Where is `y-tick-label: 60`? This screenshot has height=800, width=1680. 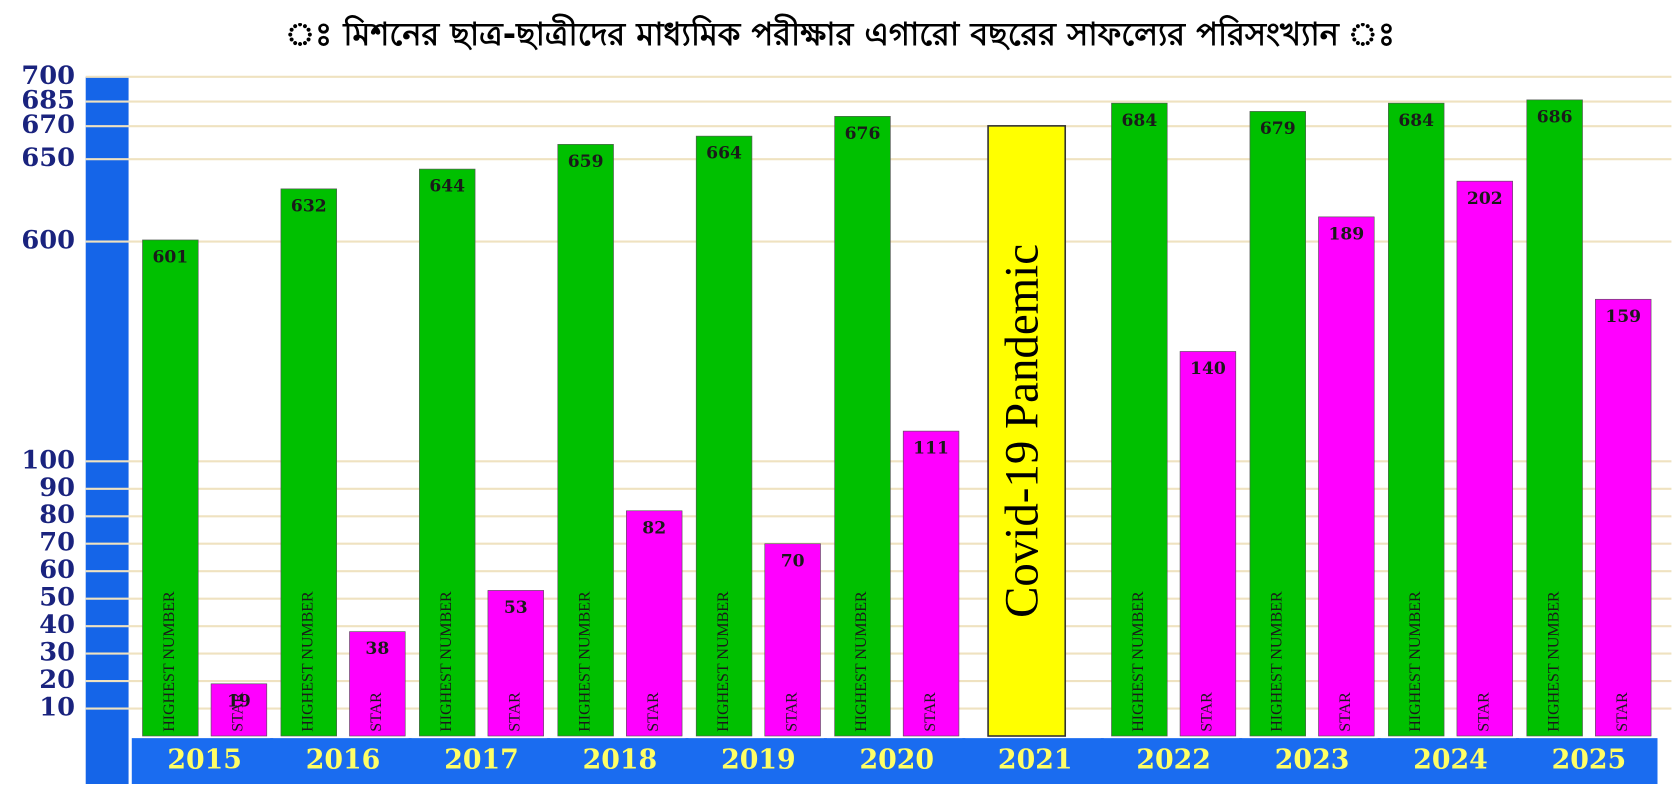
y-tick-label: 60 is located at coordinates (57, 570).